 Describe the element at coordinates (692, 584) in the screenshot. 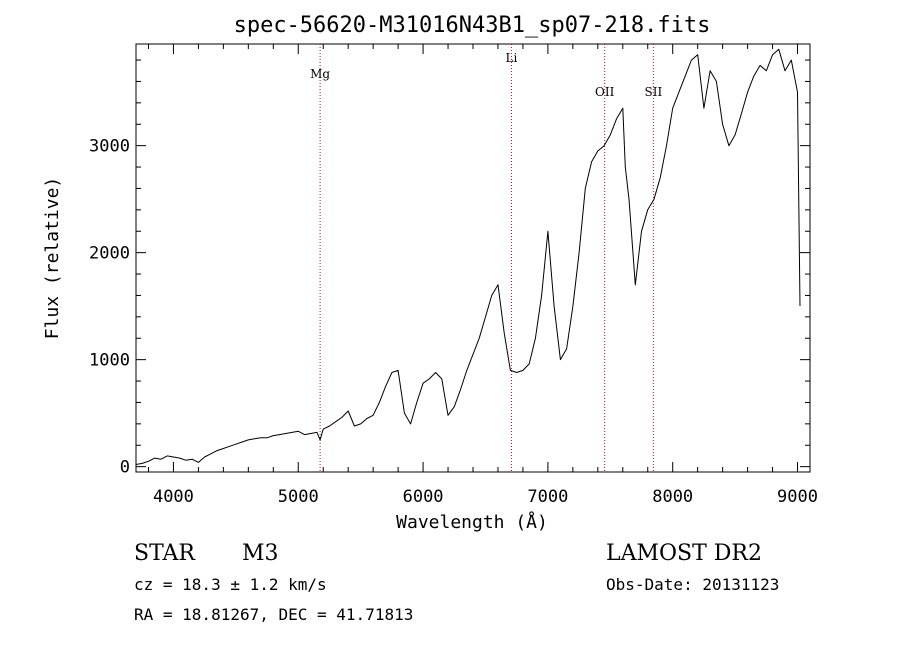

I see `obs-date-text: Obs-Date: 20131123` at that location.